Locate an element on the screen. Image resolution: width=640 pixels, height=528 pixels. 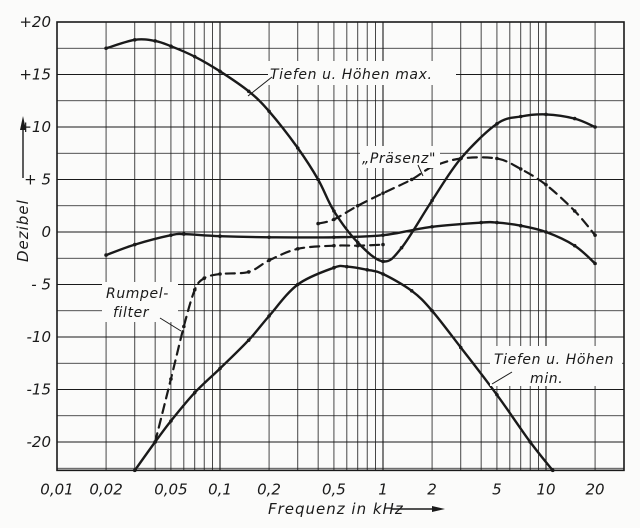
label-praesenz-leader is located at coordinates (420, 170).